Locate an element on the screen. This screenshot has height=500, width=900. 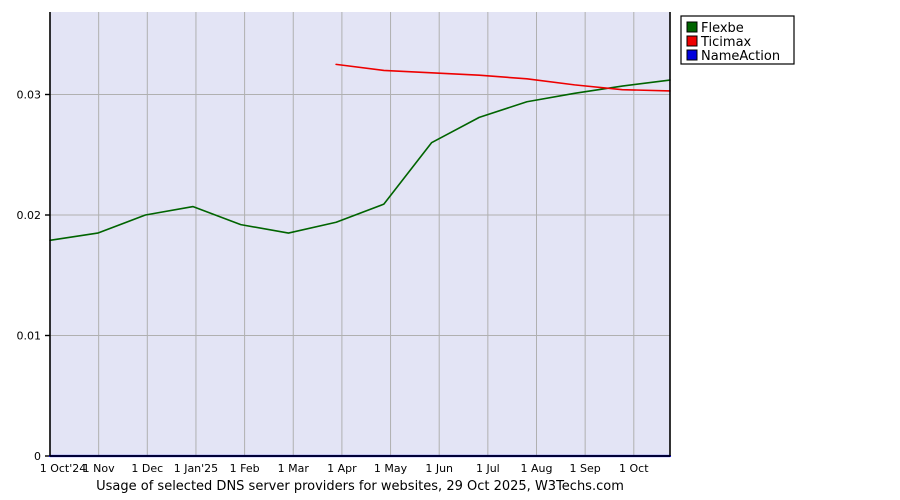
y-axis-tick-label: 0.03 is located at coordinates (29, 95).